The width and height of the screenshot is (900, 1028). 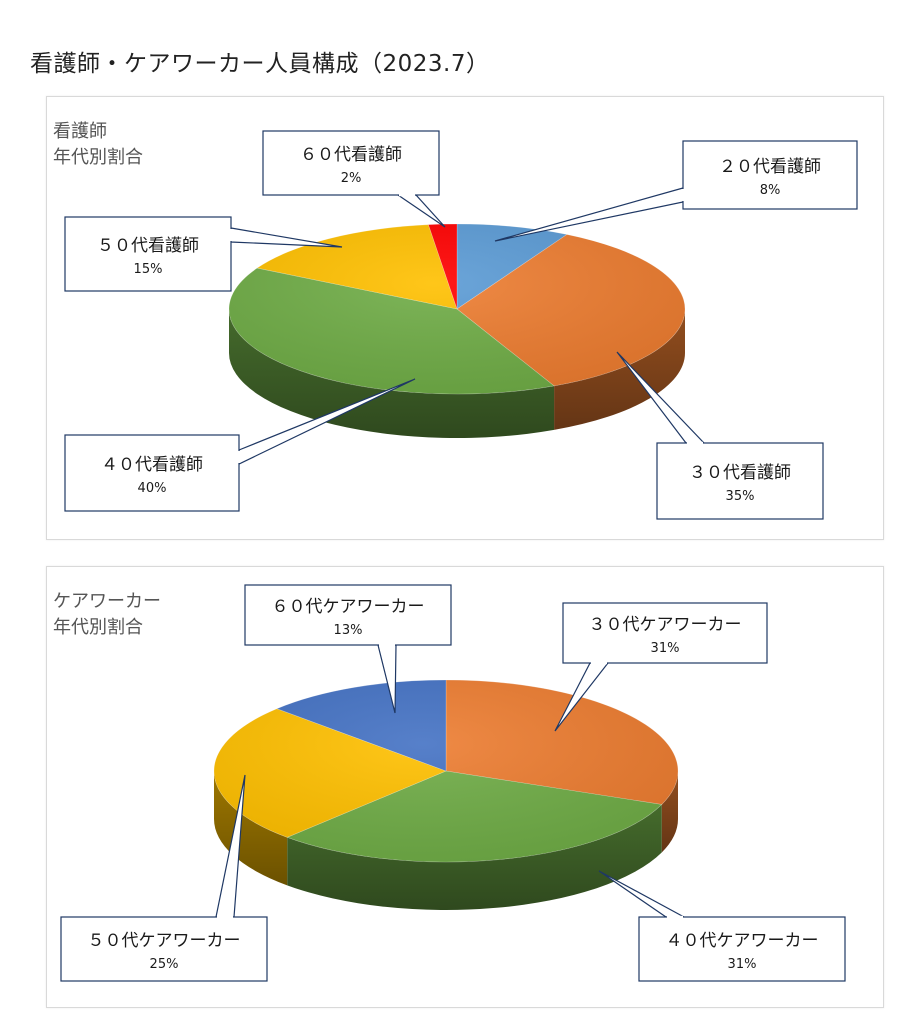 What do you see at coordinates (98, 145) in the screenshot?
I see `nurse-chart-title: 看護師 年代別割合` at bounding box center [98, 145].